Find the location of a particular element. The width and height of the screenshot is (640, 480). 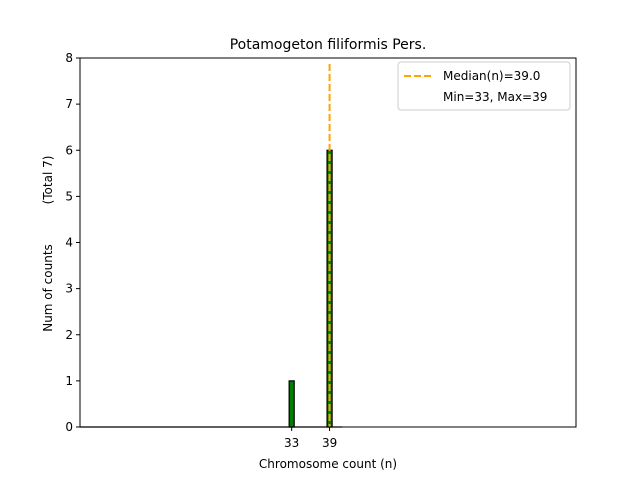

x-tick-label-33: 33 is located at coordinates (291, 443).